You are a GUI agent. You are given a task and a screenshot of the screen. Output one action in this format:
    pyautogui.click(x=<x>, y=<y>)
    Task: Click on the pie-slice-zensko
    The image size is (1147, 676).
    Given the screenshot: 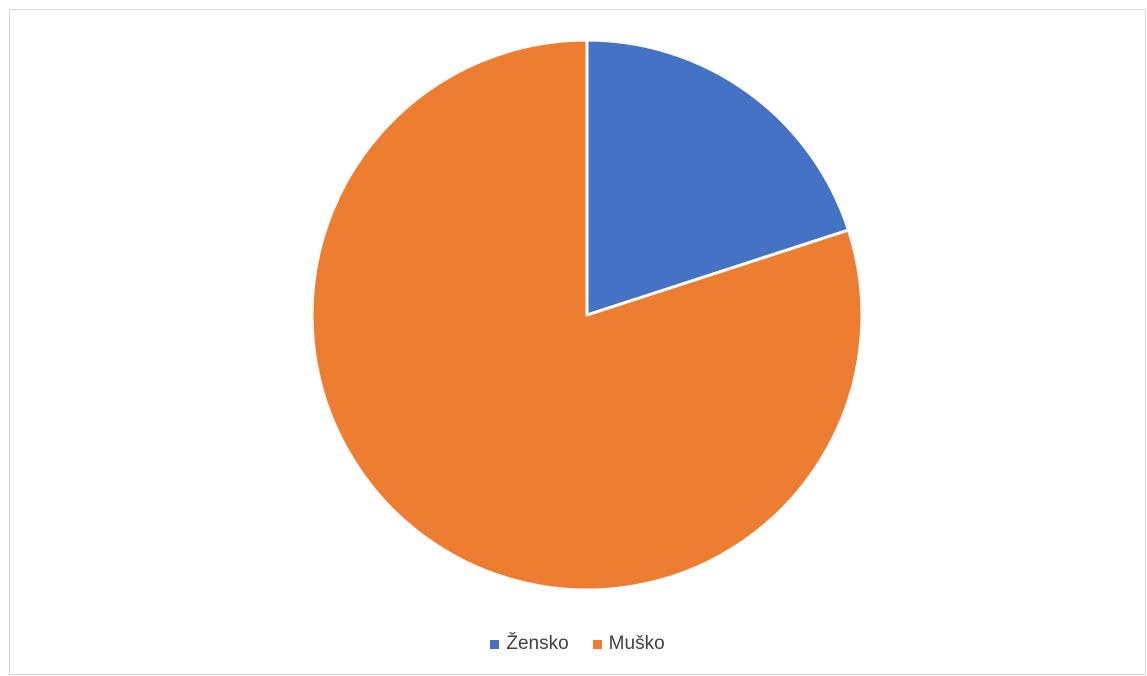 What is the action you would take?
    pyautogui.click(x=718, y=177)
    